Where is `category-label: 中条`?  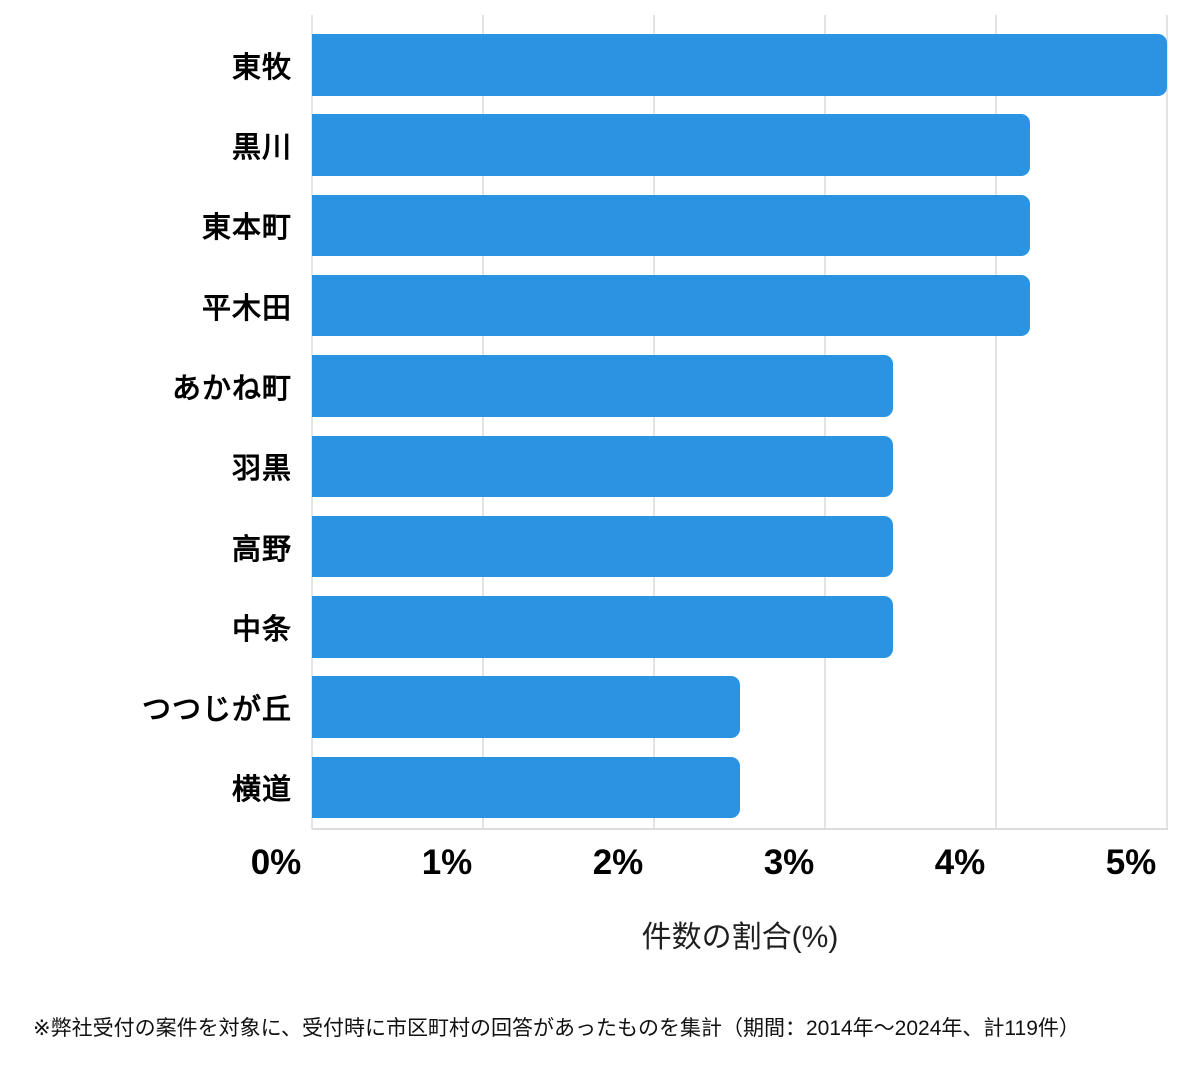 category-label: 中条 is located at coordinates (261, 629).